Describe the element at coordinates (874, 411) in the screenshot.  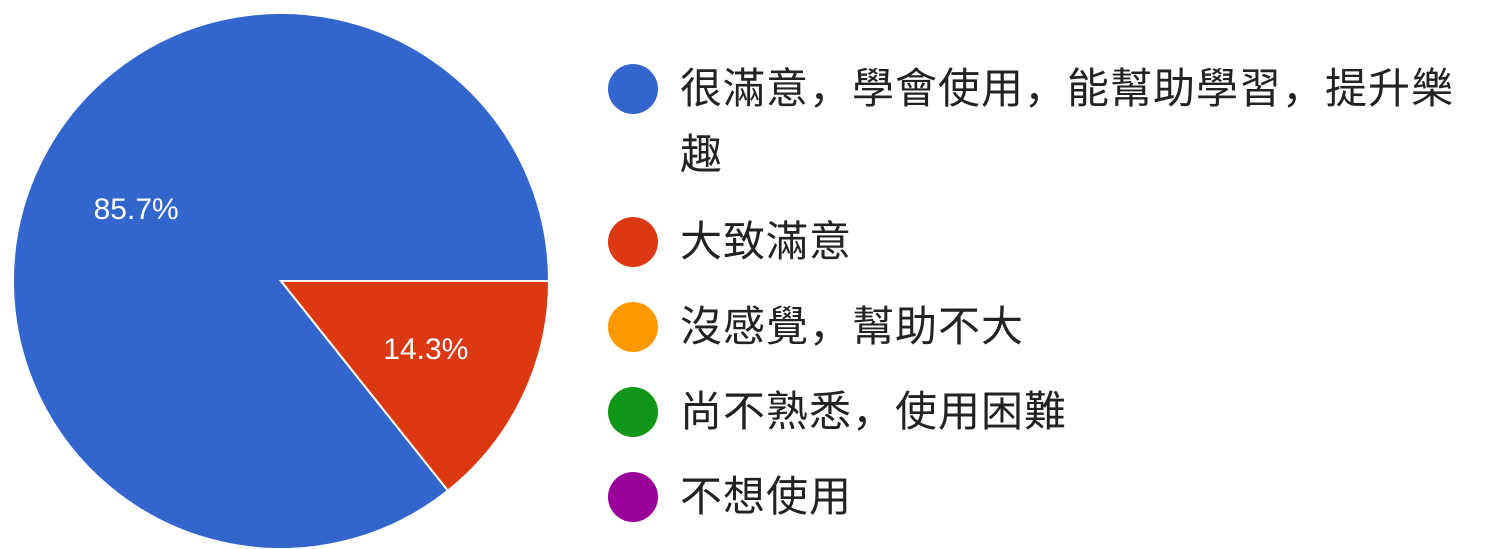
I see `legend-label: 尚不熟悉，使用困難` at that location.